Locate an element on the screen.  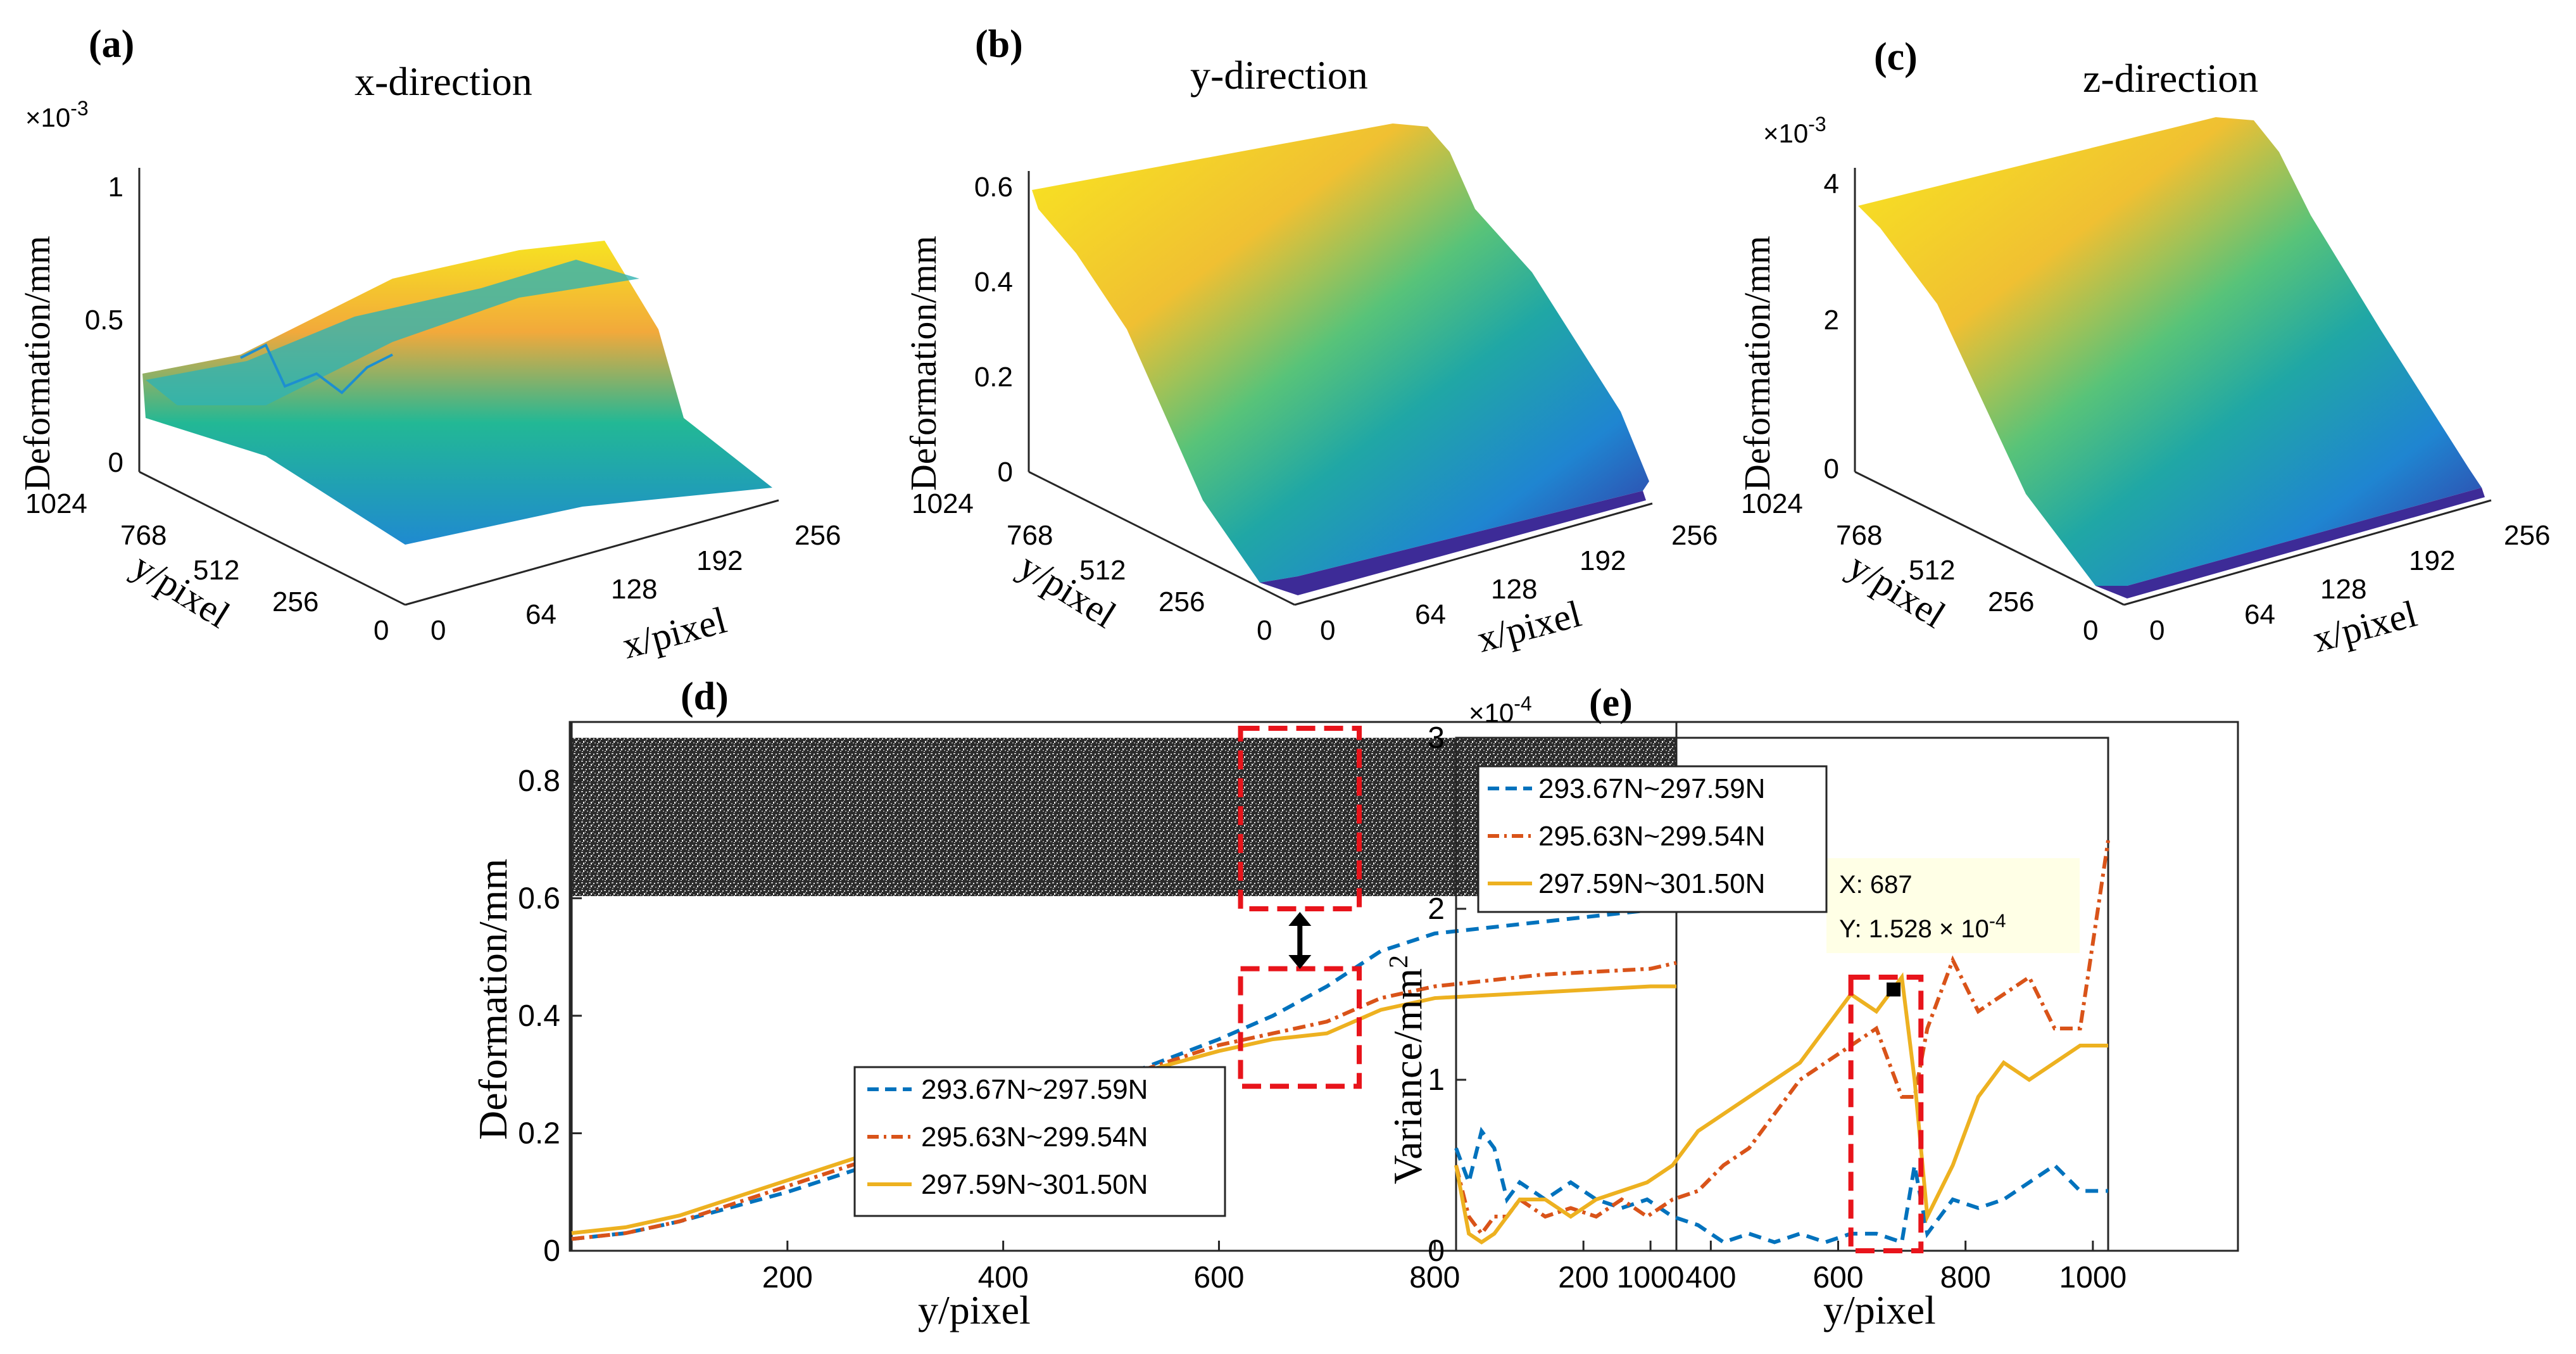
panel-b-ytick-256: 256 is located at coordinates (1182, 601).